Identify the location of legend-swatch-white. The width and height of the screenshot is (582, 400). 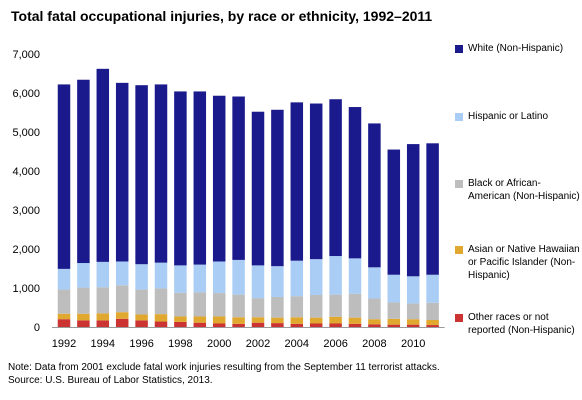
(459, 49).